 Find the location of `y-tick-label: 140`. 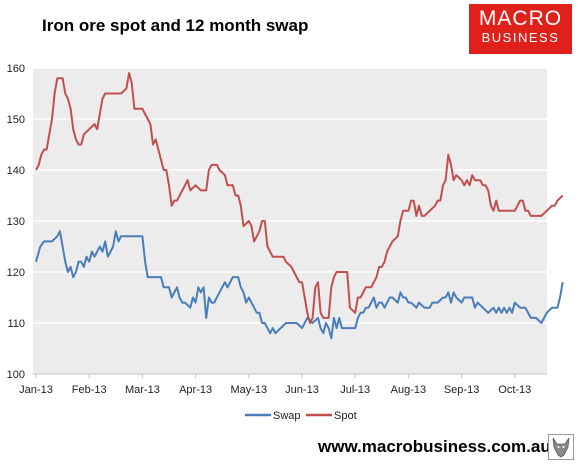

y-tick-label: 140 is located at coordinates (16, 171).